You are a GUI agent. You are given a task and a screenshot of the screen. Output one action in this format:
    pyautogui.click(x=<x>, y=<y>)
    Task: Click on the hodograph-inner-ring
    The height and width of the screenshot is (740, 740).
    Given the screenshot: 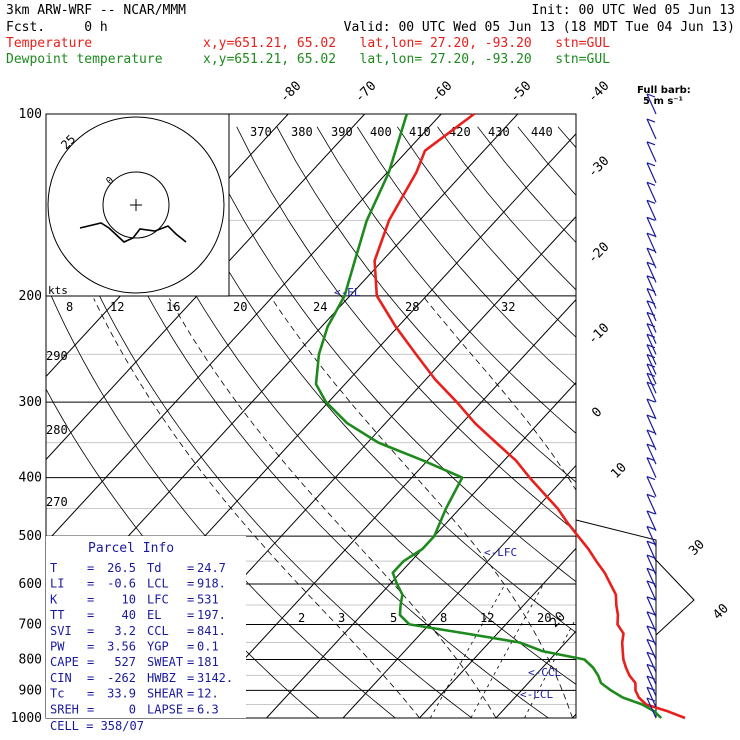 What is the action you would take?
    pyautogui.click(x=136, y=205)
    